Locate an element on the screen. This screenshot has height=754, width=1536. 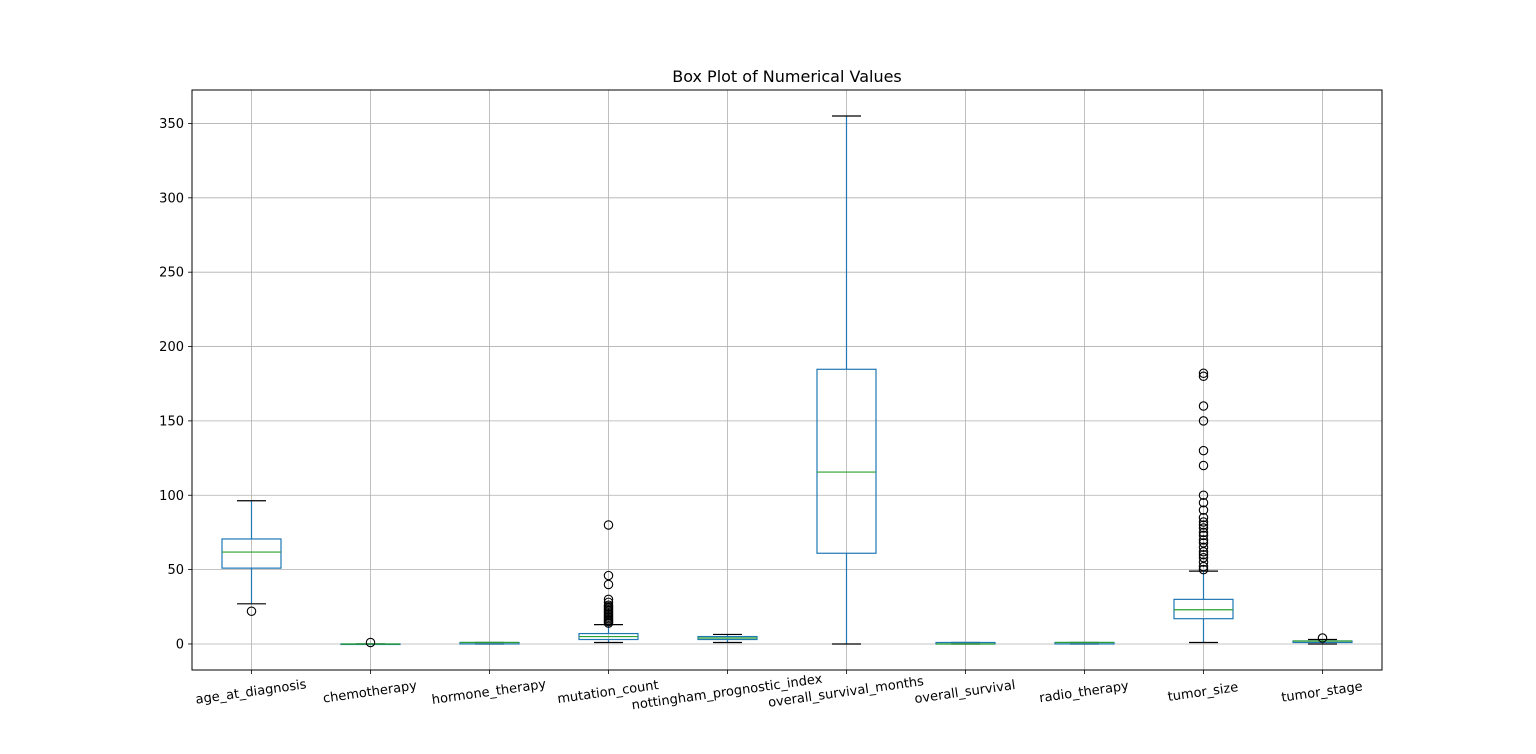
y-tick-label: 250 is located at coordinates (171, 273).